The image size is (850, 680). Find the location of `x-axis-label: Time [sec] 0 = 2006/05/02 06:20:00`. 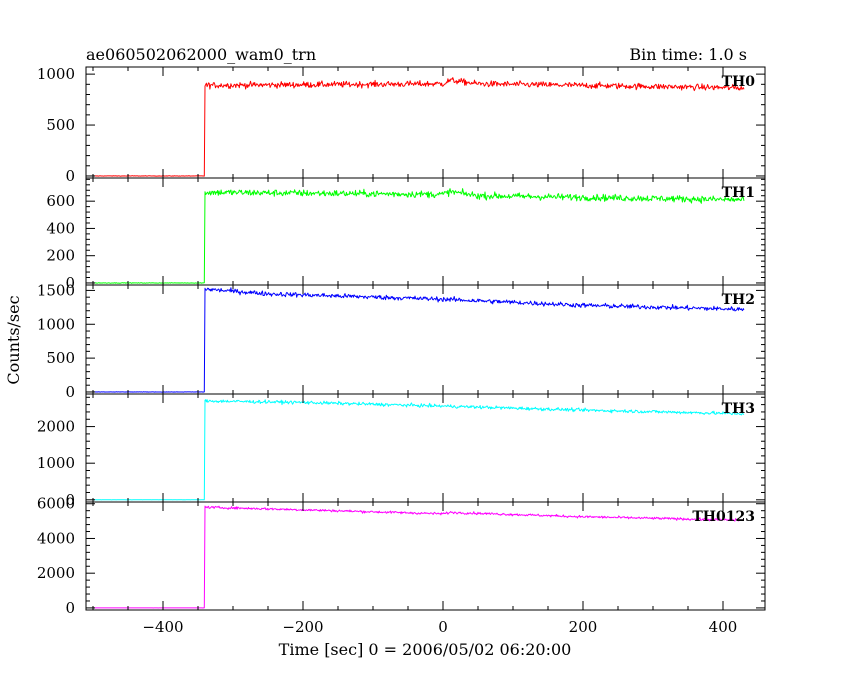

x-axis-label: Time [sec] 0 = 2006/05/02 06:20:00 is located at coordinates (425, 649).